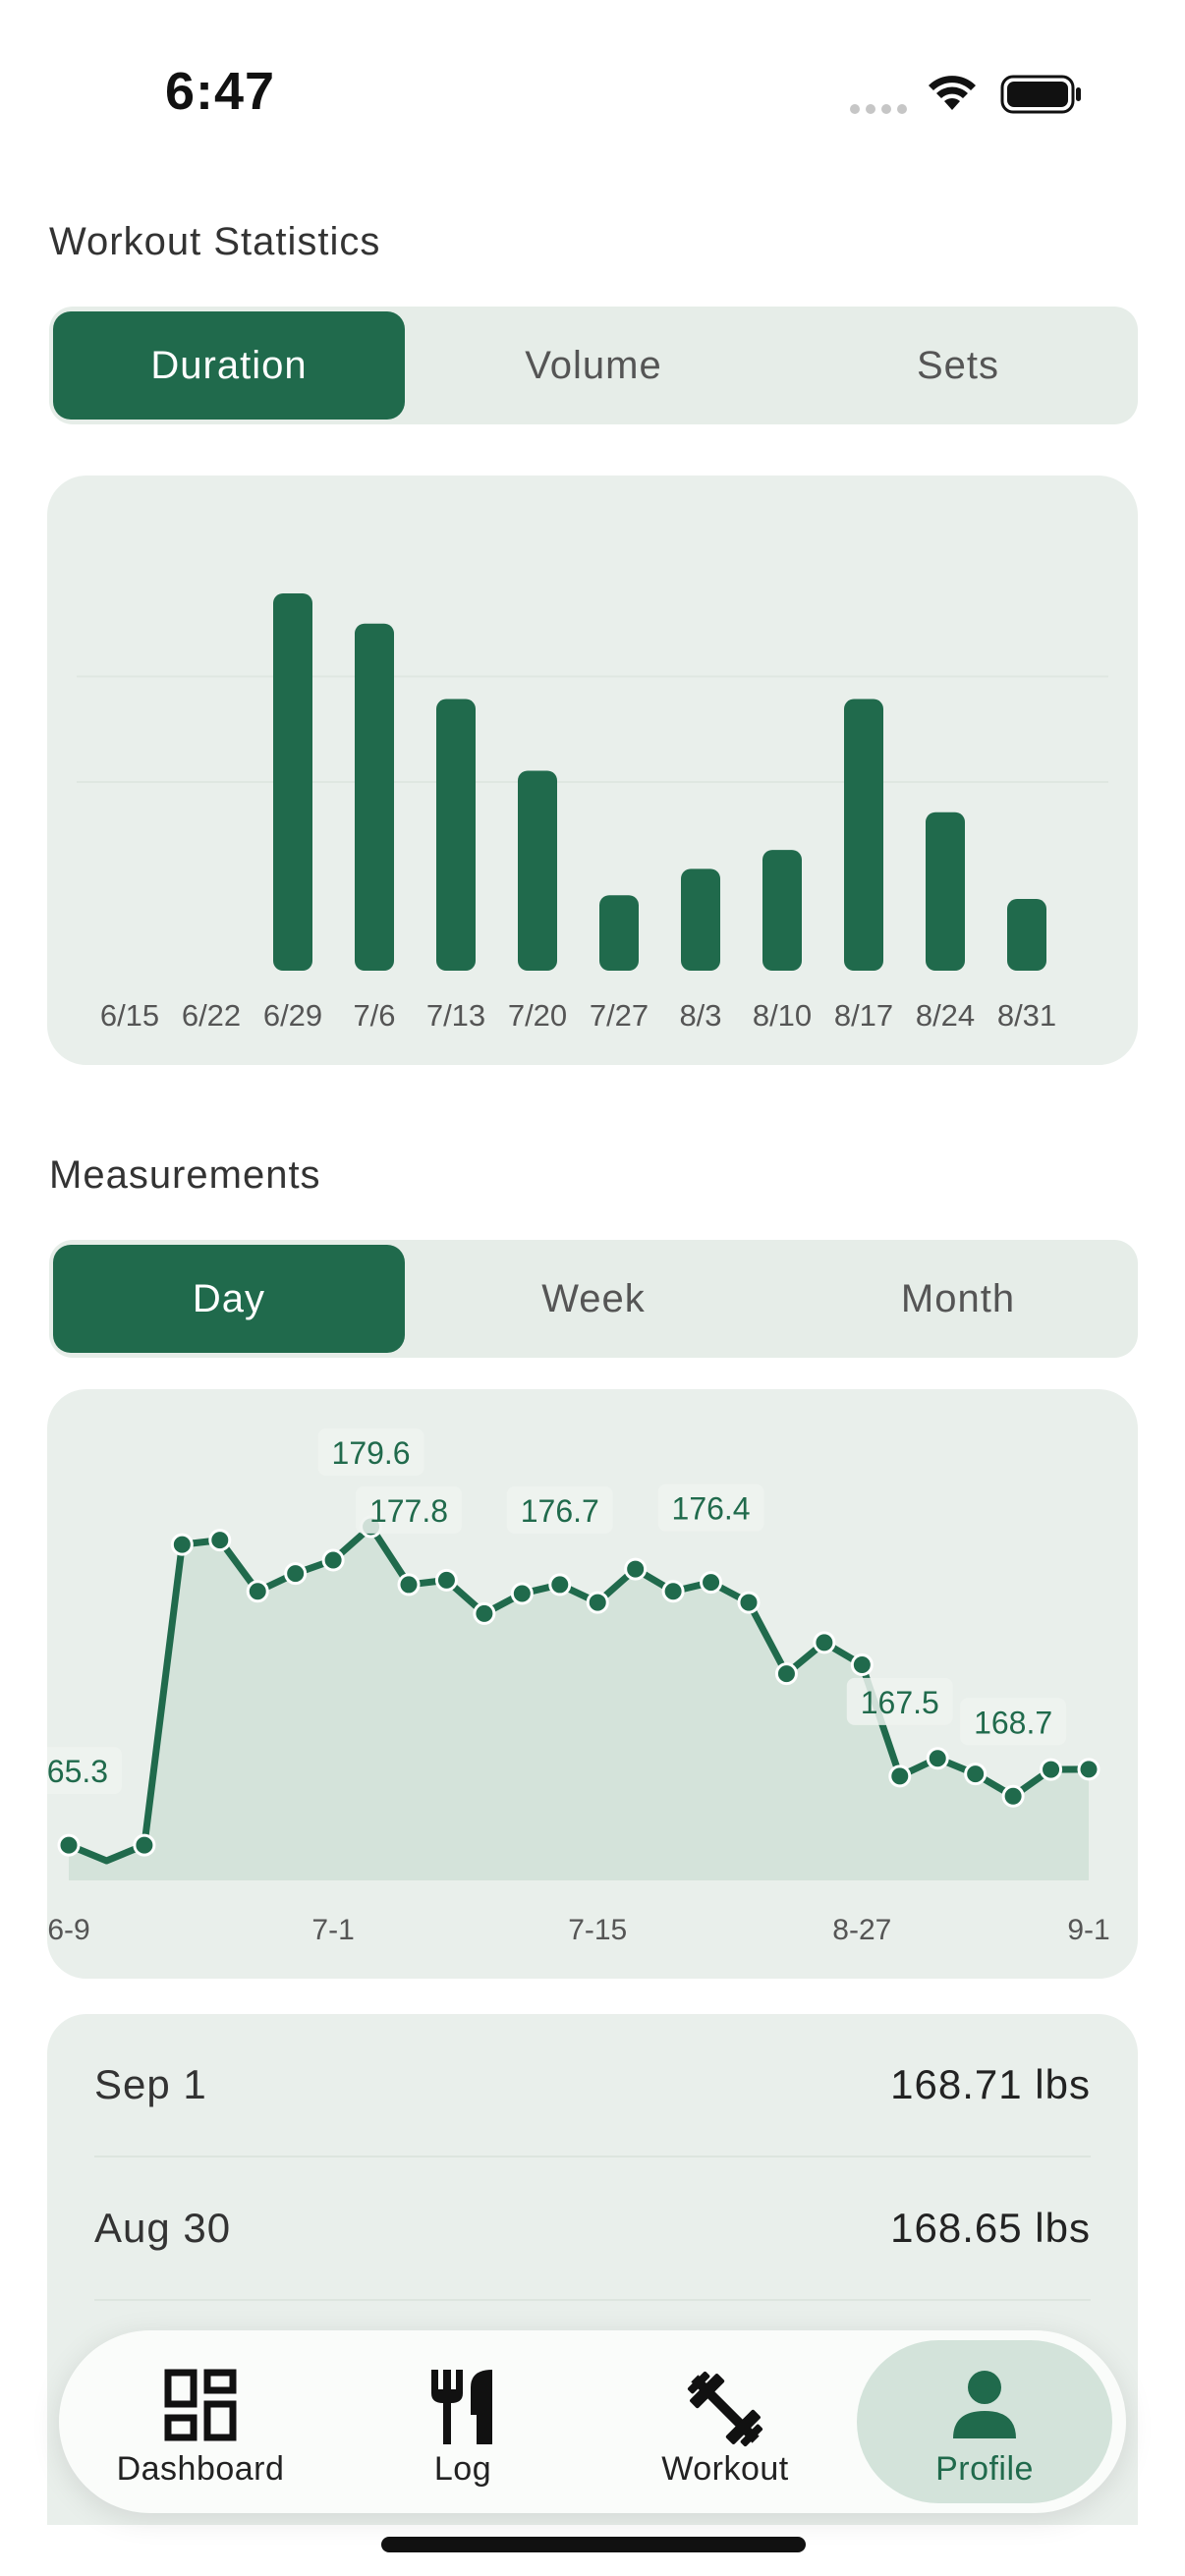  What do you see at coordinates (946, 1015) in the screenshot?
I see `x-tick-label: 8/24` at bounding box center [946, 1015].